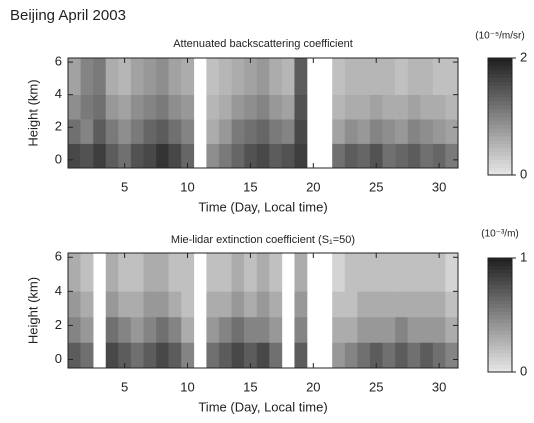  Describe the element at coordinates (58, 324) in the screenshot. I see `y-tick-label: 2` at that location.